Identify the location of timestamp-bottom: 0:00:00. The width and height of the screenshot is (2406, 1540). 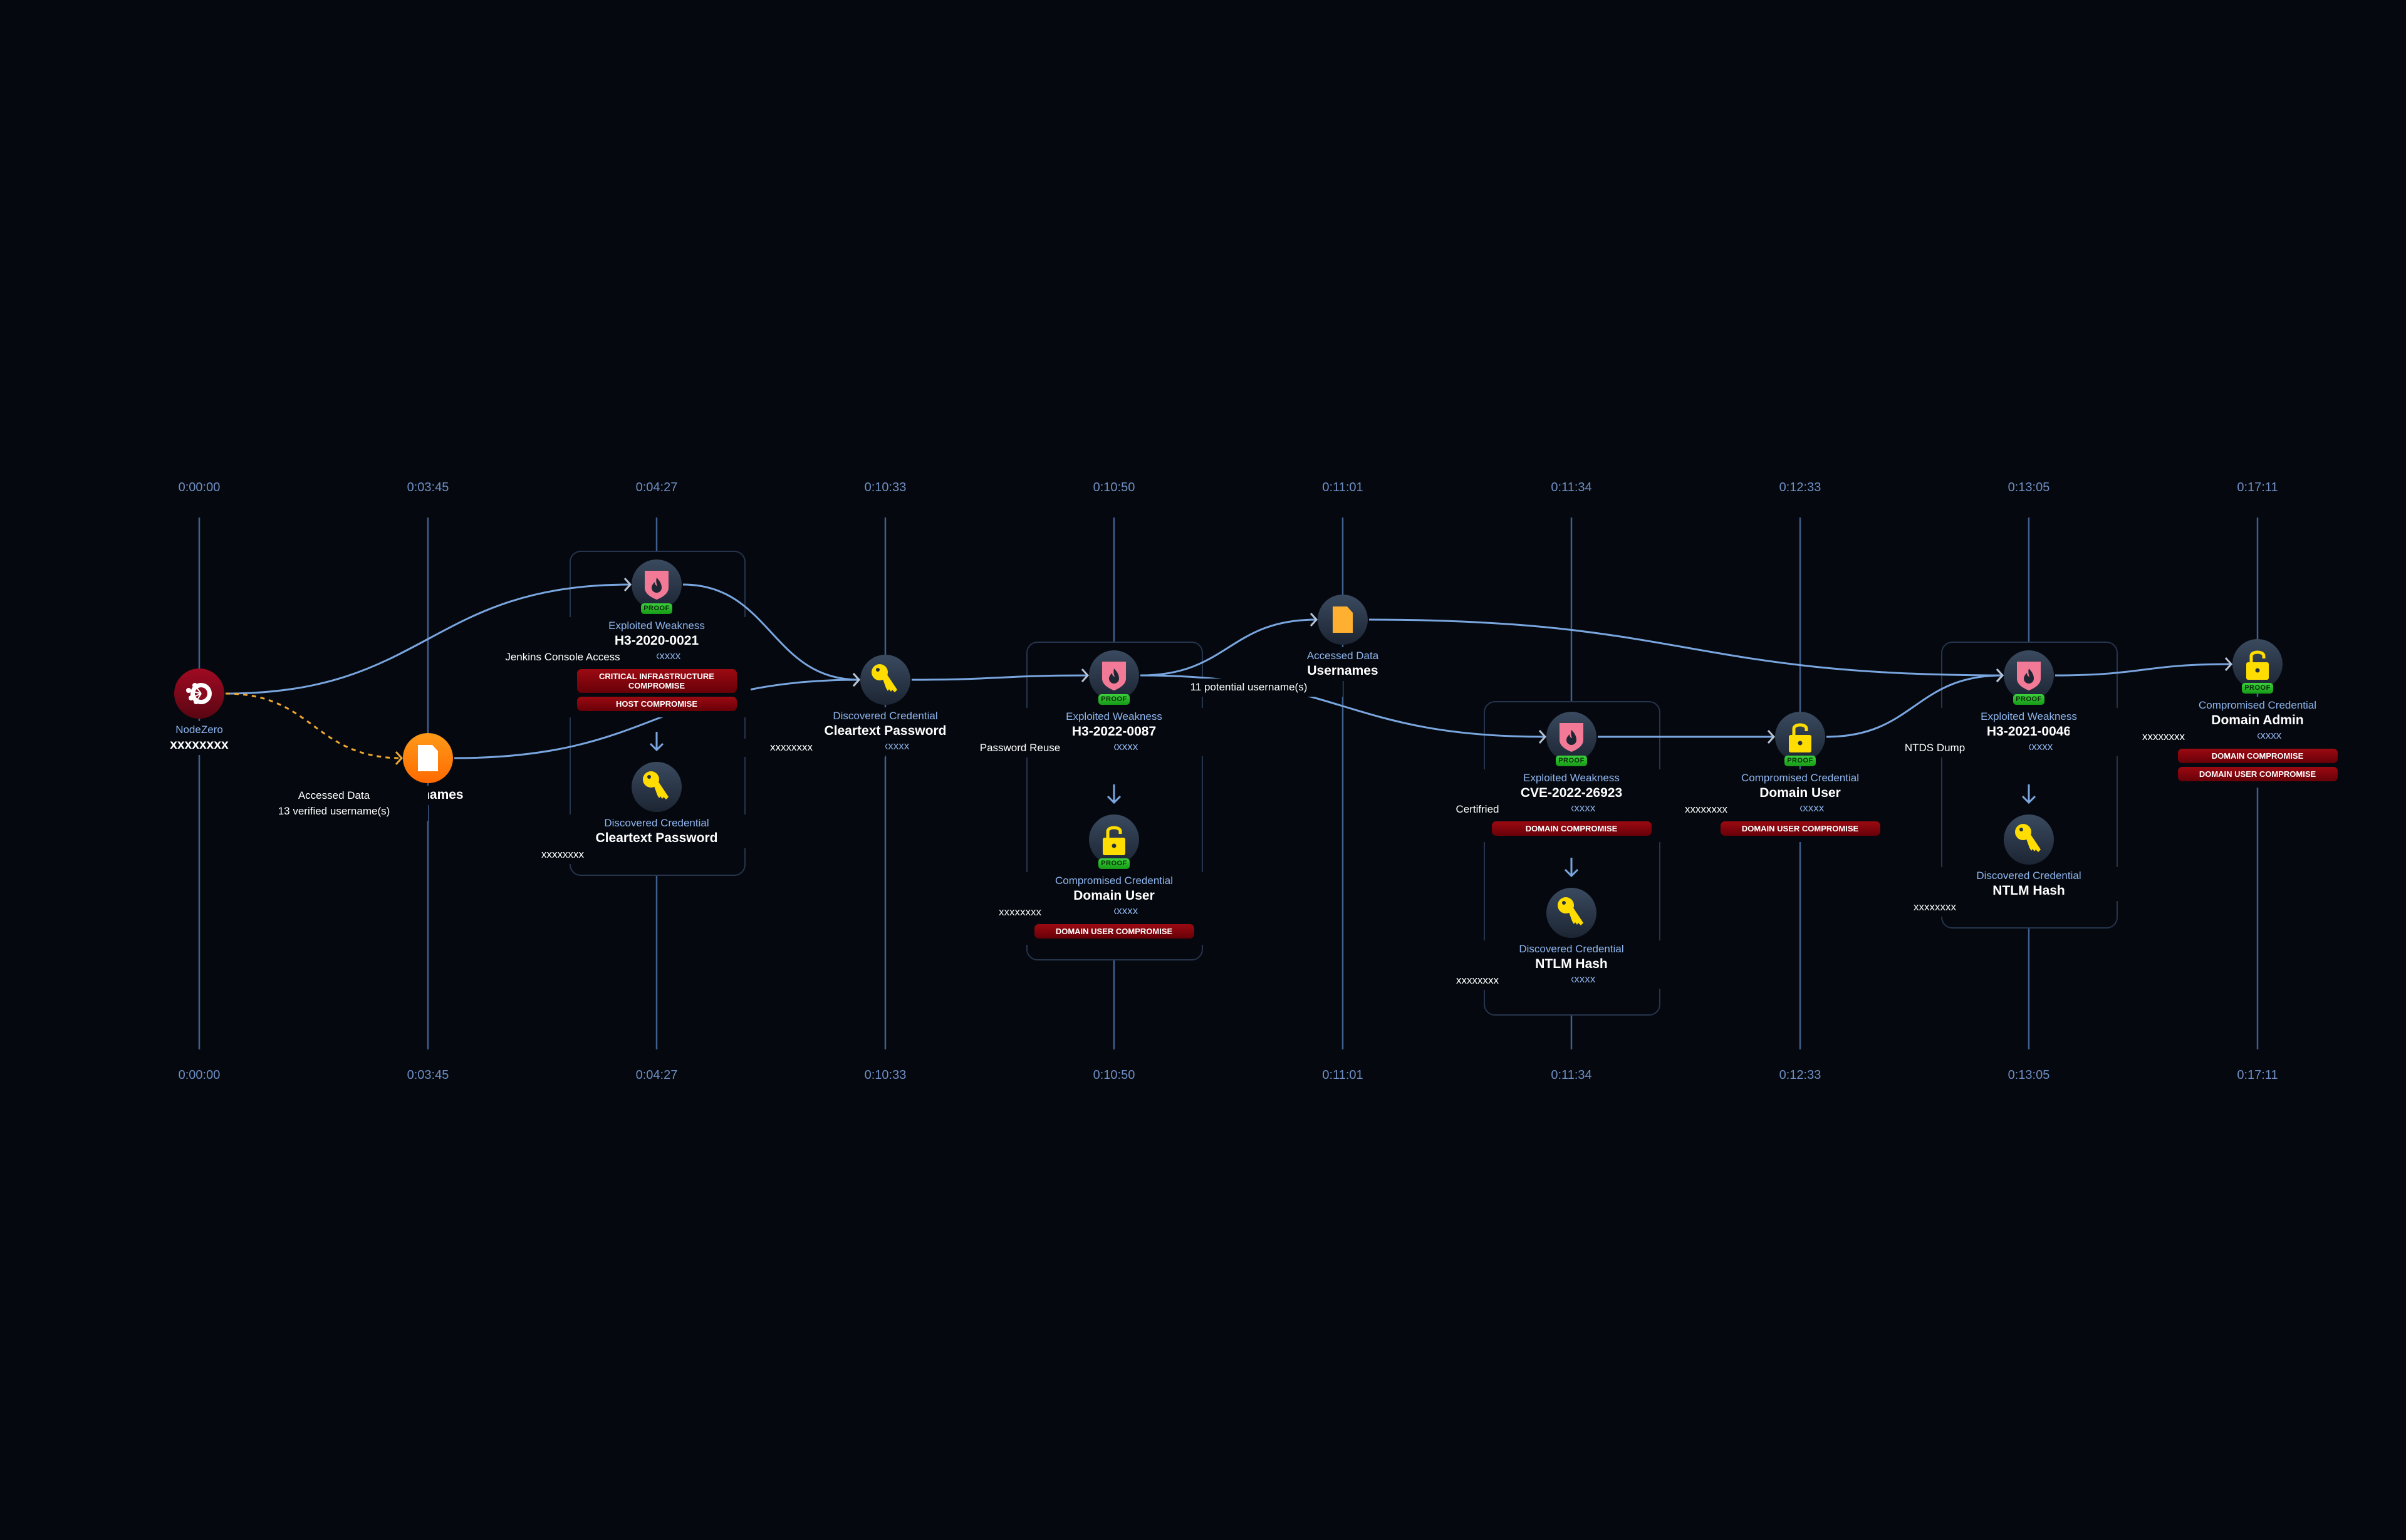
(200, 1075).